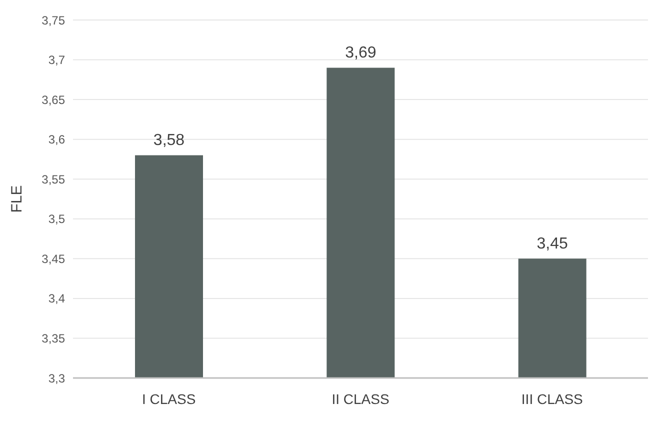 This screenshot has width=656, height=426. I want to click on y-tick-label: 3,65, so click(54, 99).